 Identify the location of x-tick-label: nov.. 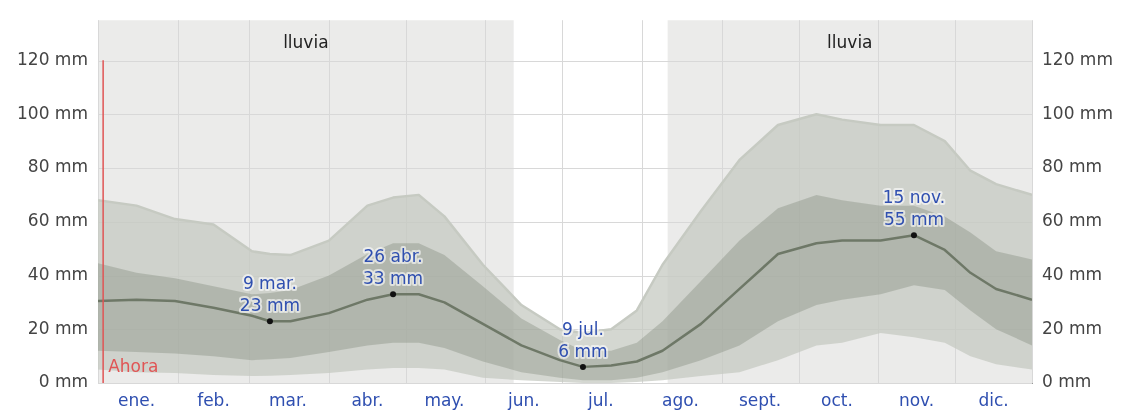
(916, 399).